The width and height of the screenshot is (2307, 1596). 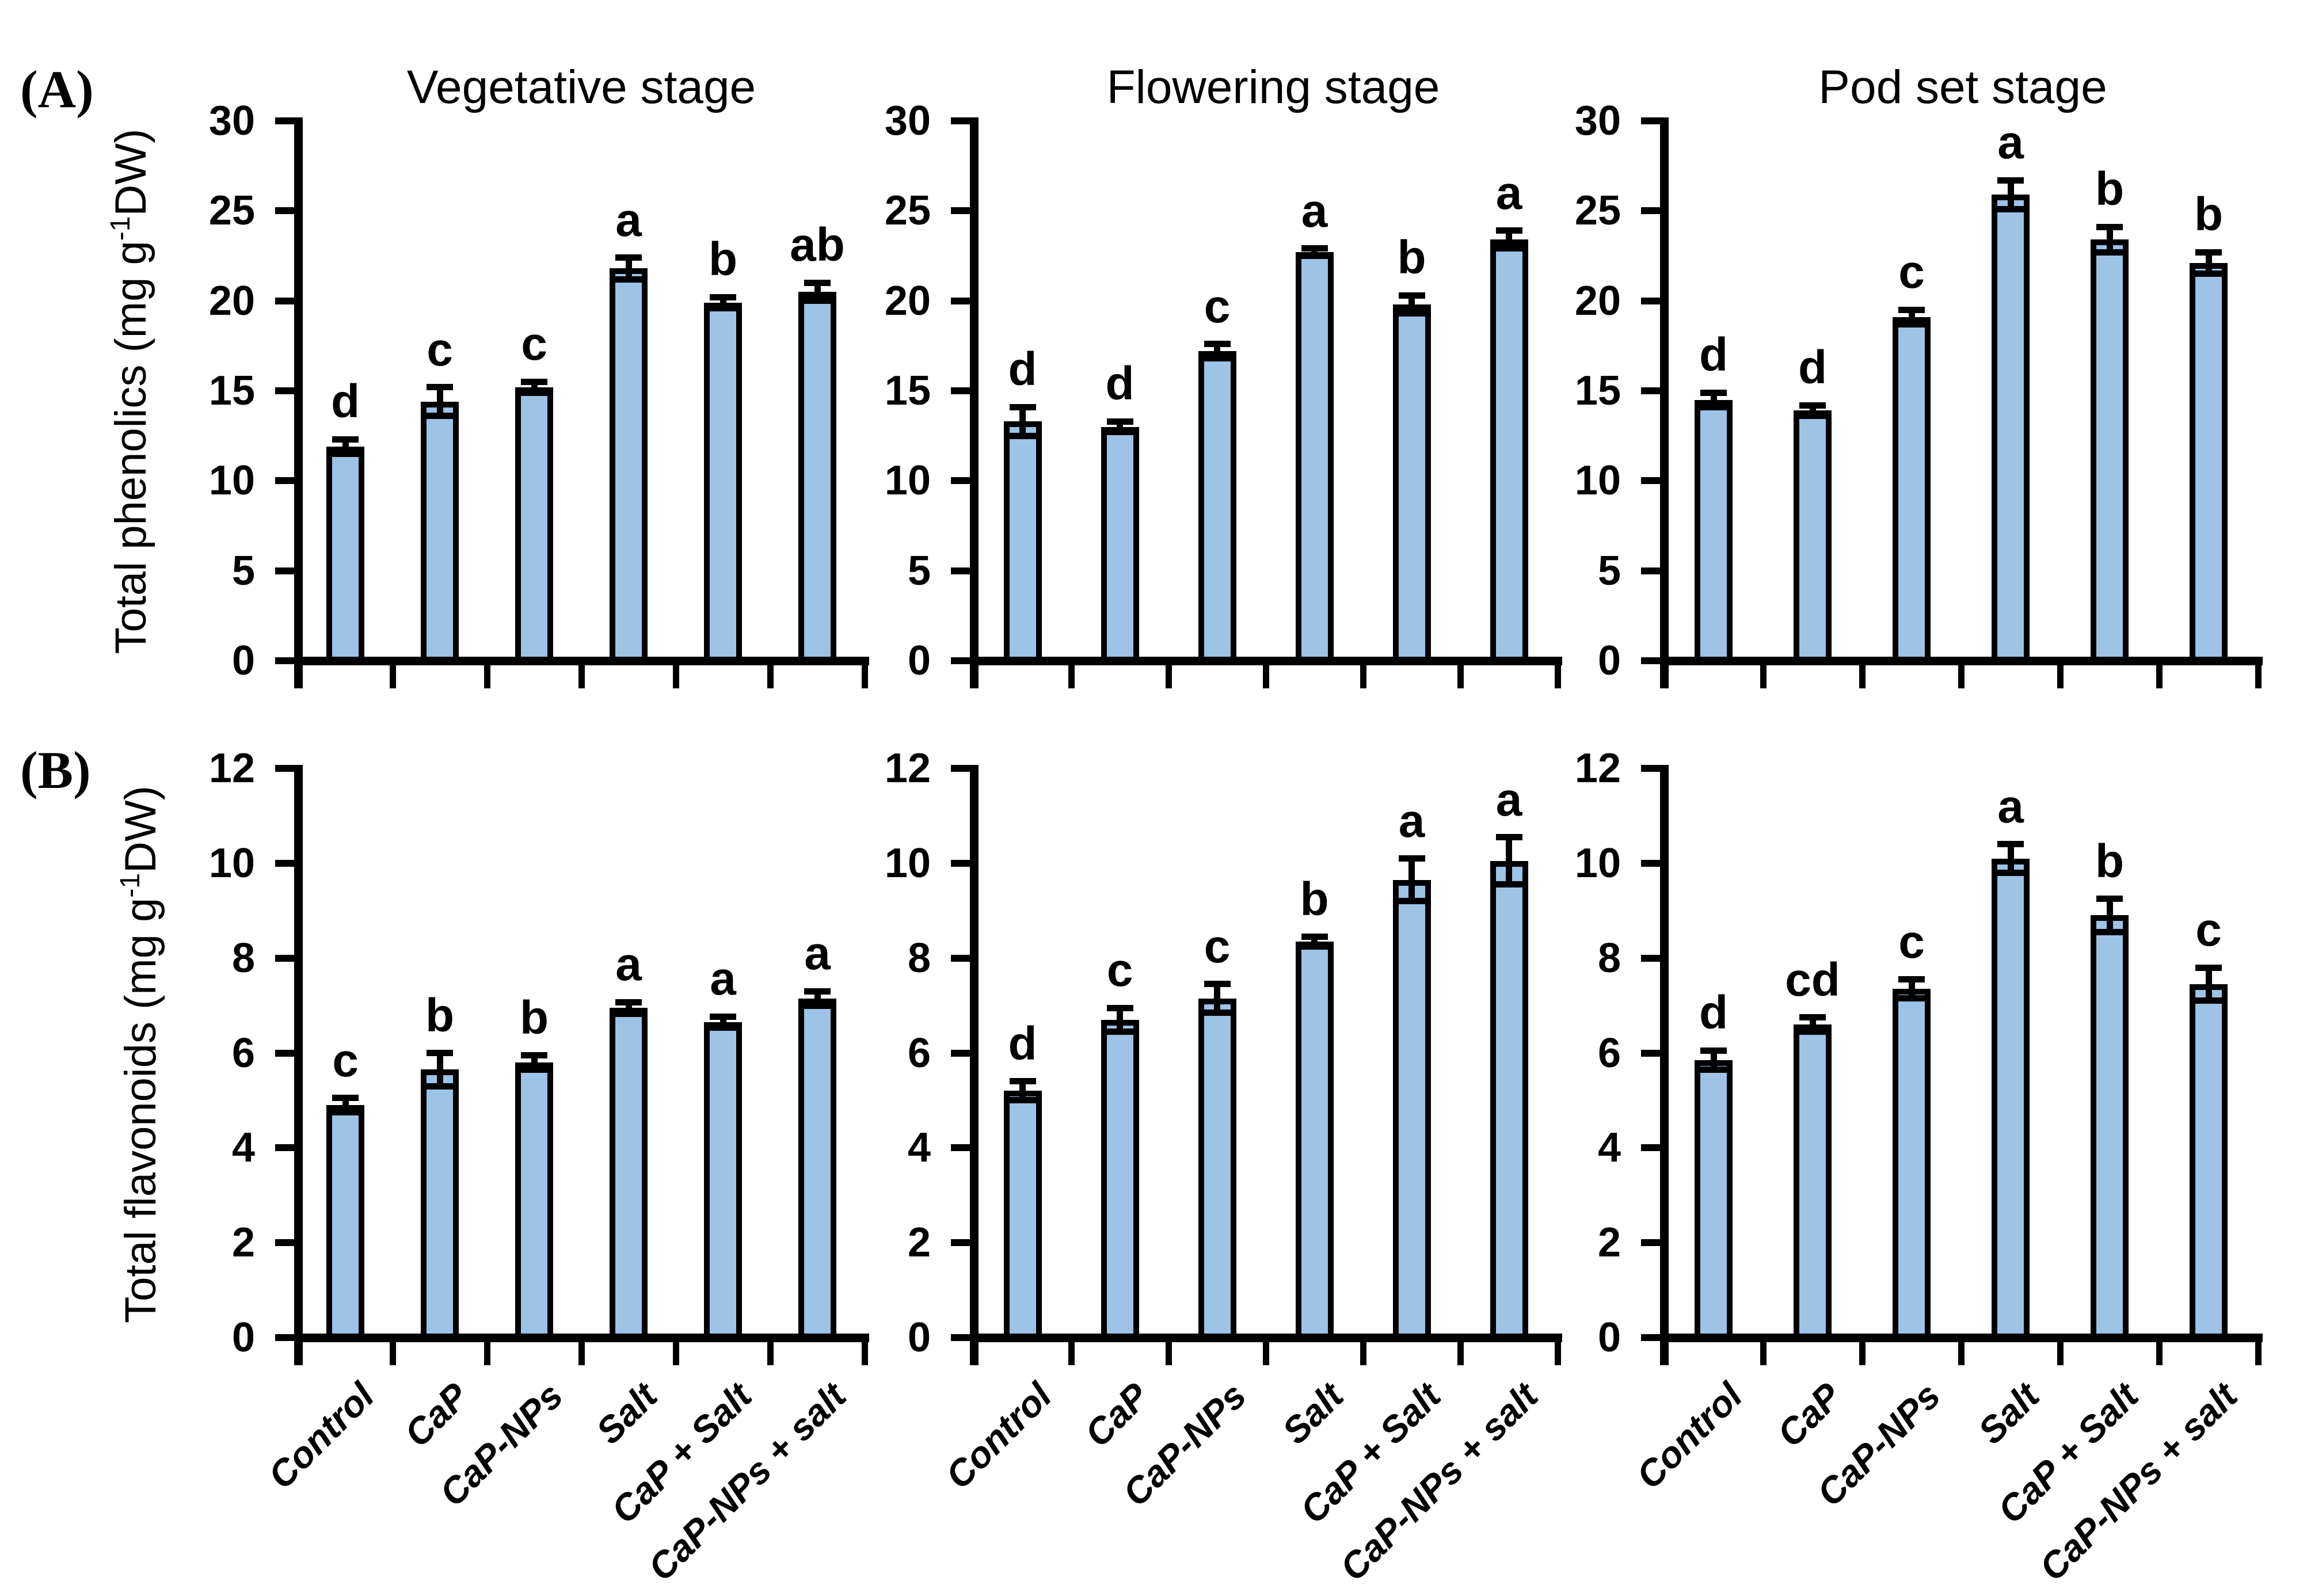 I want to click on x-category-label-CaP + Salt: CaP + Salt, so click(x=681, y=1453).